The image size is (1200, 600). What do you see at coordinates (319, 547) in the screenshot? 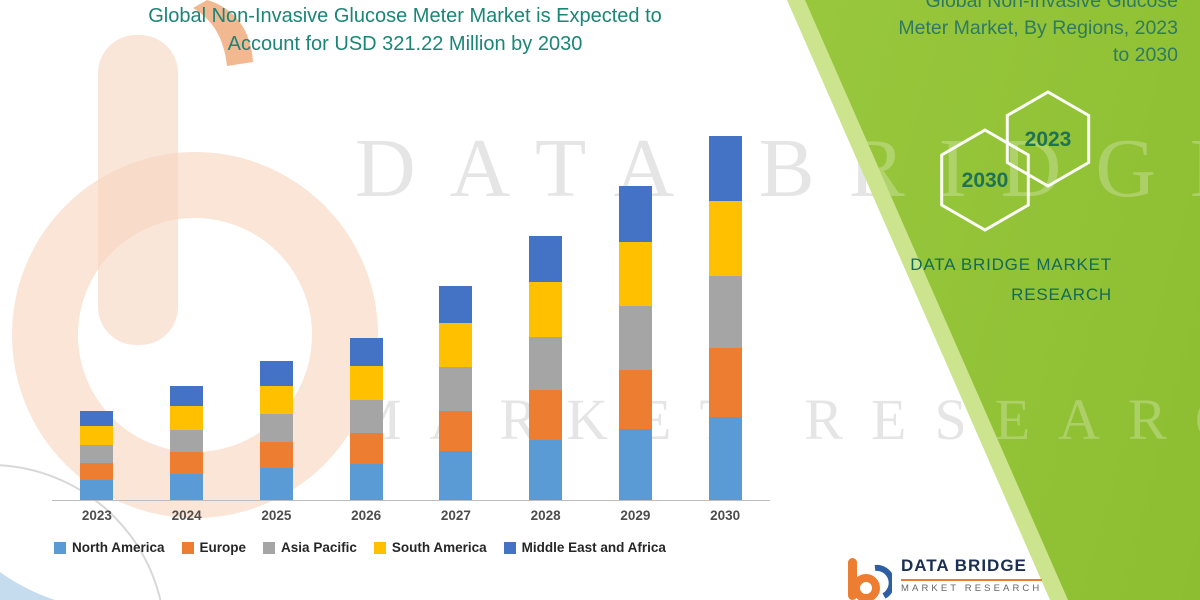
I see `legend-label: Asia Pacific` at bounding box center [319, 547].